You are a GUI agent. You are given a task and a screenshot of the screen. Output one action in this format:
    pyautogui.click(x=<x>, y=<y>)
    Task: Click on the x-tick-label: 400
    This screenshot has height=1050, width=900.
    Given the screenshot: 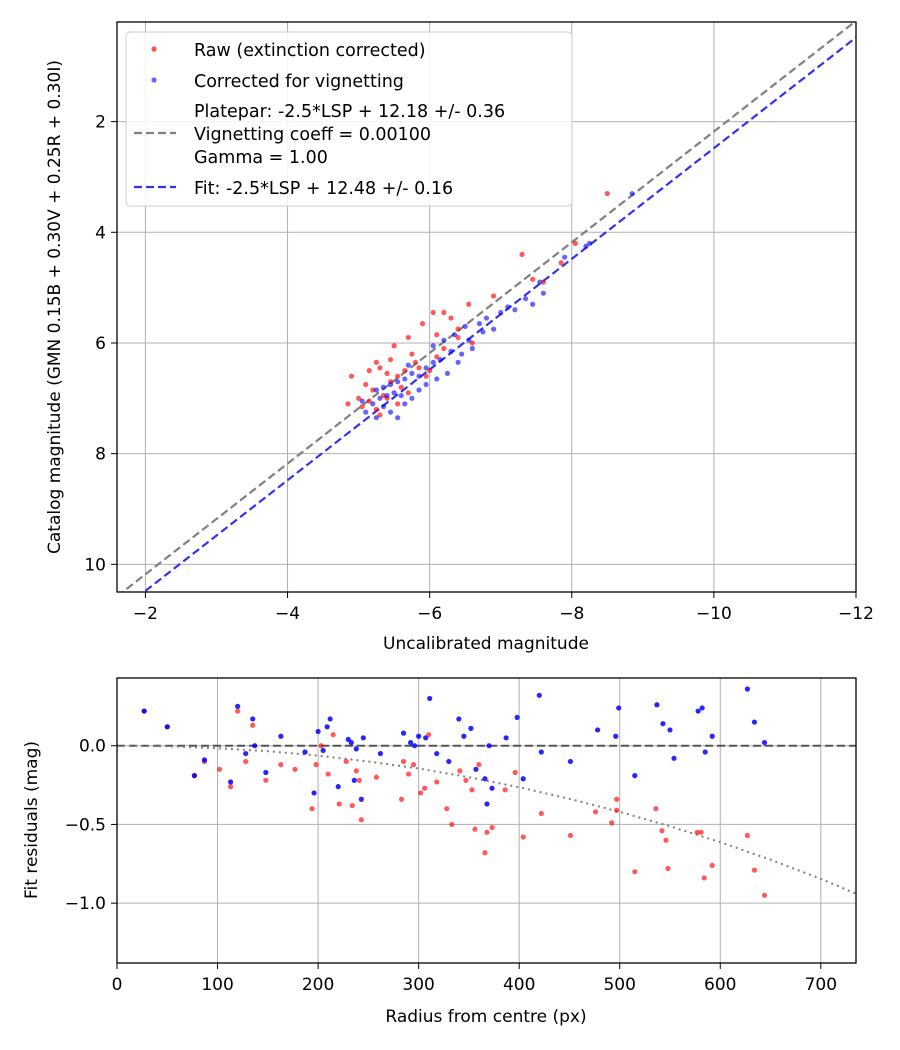 What is the action you would take?
    pyautogui.click(x=519, y=985)
    